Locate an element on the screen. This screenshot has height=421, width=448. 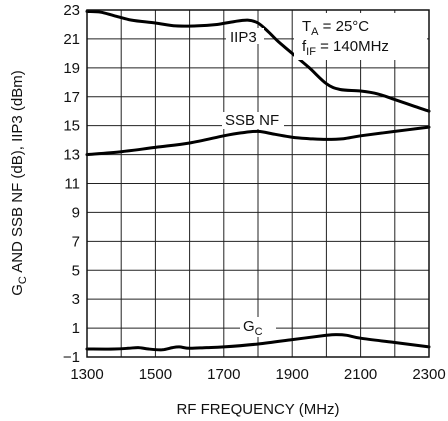
ta-main: T is located at coordinates (306, 26).